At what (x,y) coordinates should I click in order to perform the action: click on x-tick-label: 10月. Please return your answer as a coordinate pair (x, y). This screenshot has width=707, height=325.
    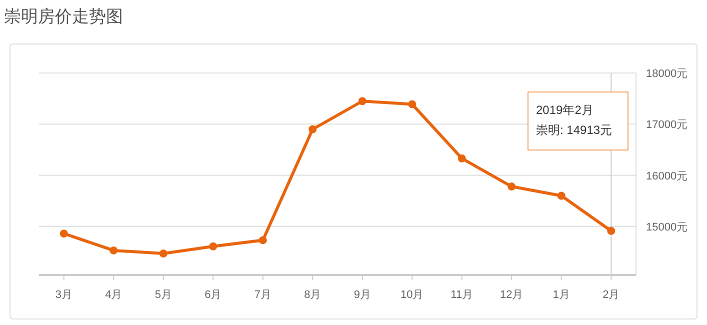
    Looking at the image, I should click on (412, 295).